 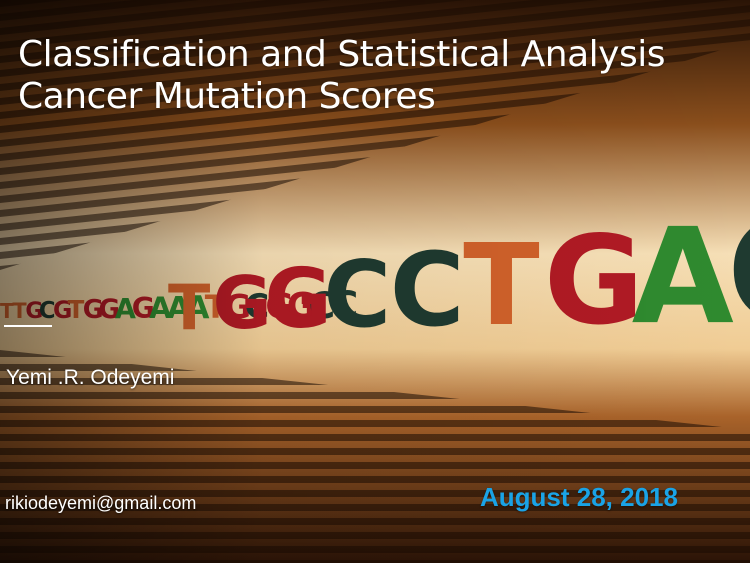 What do you see at coordinates (100, 503) in the screenshot?
I see `author-email: rikiodeyemi@gmail.com` at bounding box center [100, 503].